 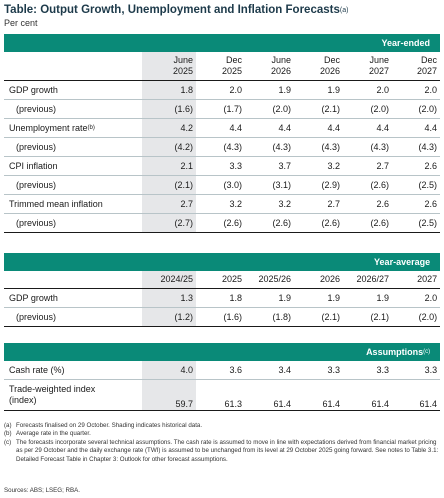 What do you see at coordinates (269, 66) in the screenshot?
I see `column-header: June 2026` at bounding box center [269, 66].